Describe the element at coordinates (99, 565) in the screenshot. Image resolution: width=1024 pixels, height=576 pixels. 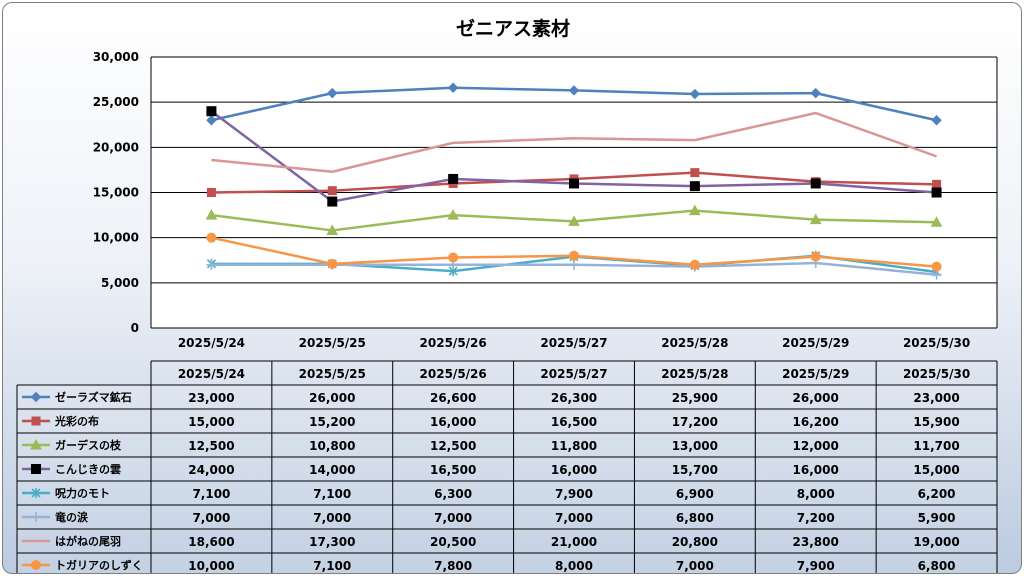
I see `legend-label: トガリアのしずく` at that location.